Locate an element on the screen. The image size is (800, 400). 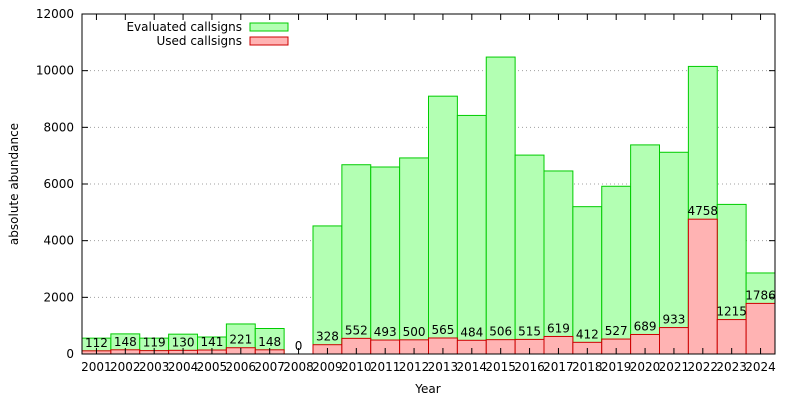
data-label: 221 is located at coordinates (240, 340).